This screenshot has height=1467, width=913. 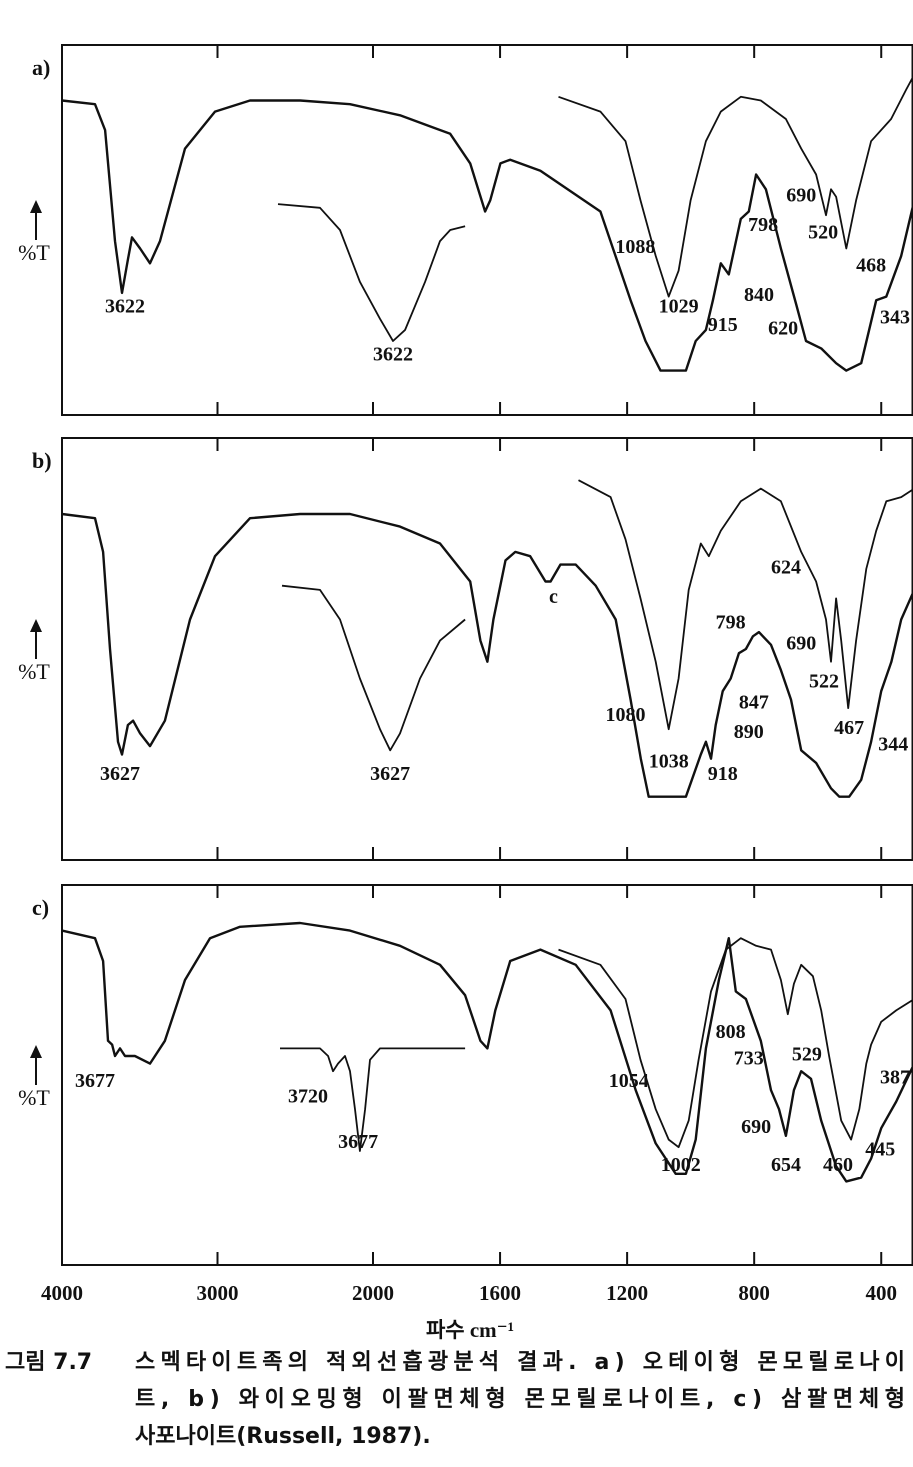 What do you see at coordinates (635, 247) in the screenshot?
I see `peak-label: 1088` at bounding box center [635, 247].